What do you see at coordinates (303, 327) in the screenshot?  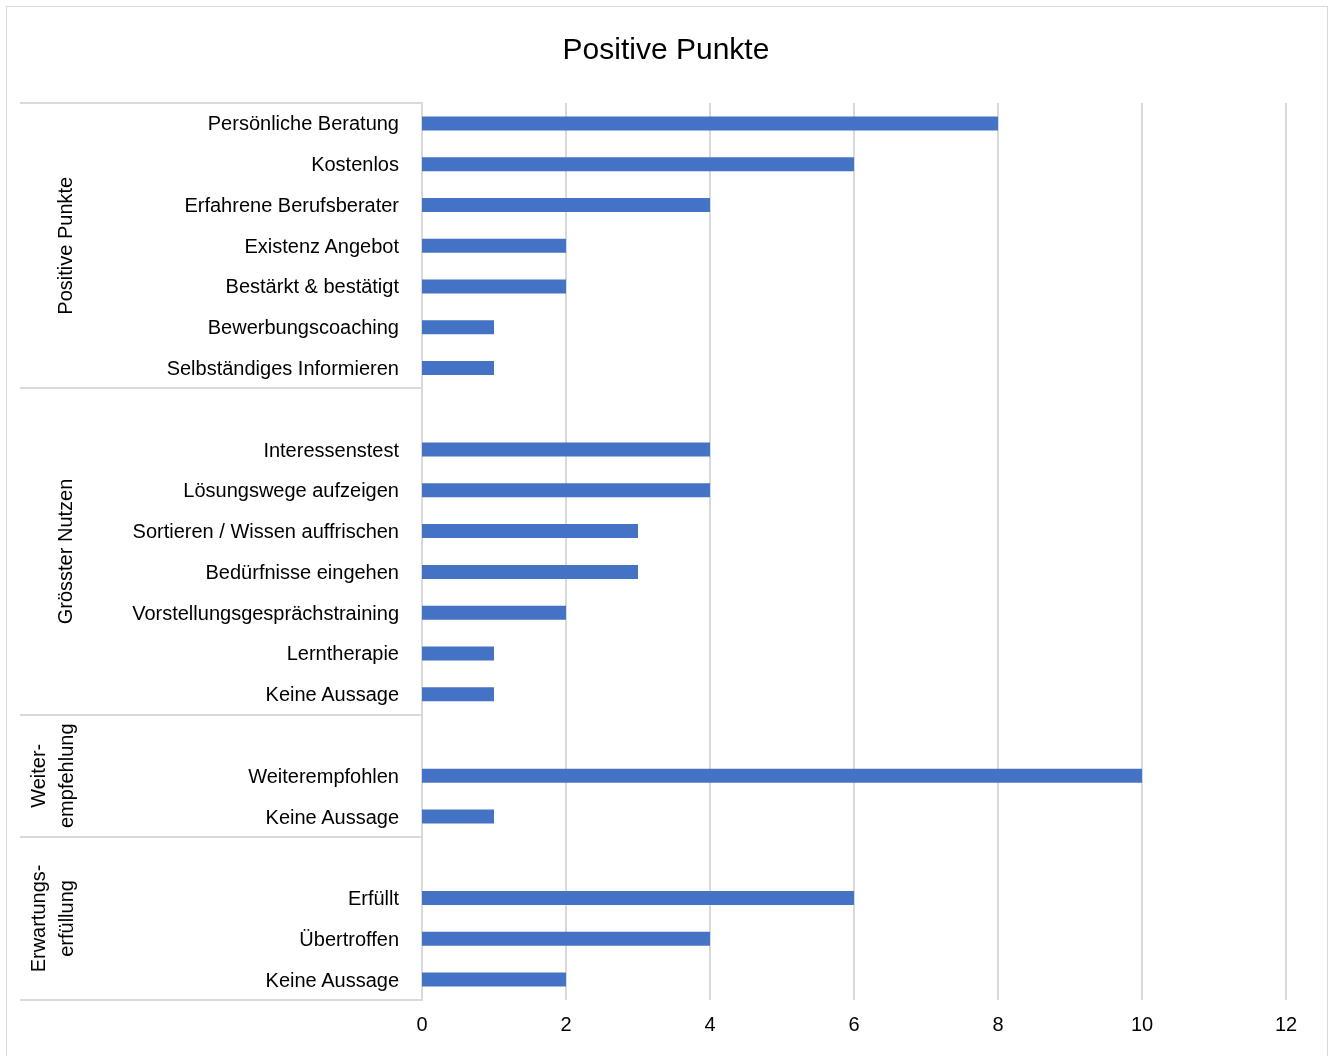 I see `y-tick-label: Bewerbungscoaching` at bounding box center [303, 327].